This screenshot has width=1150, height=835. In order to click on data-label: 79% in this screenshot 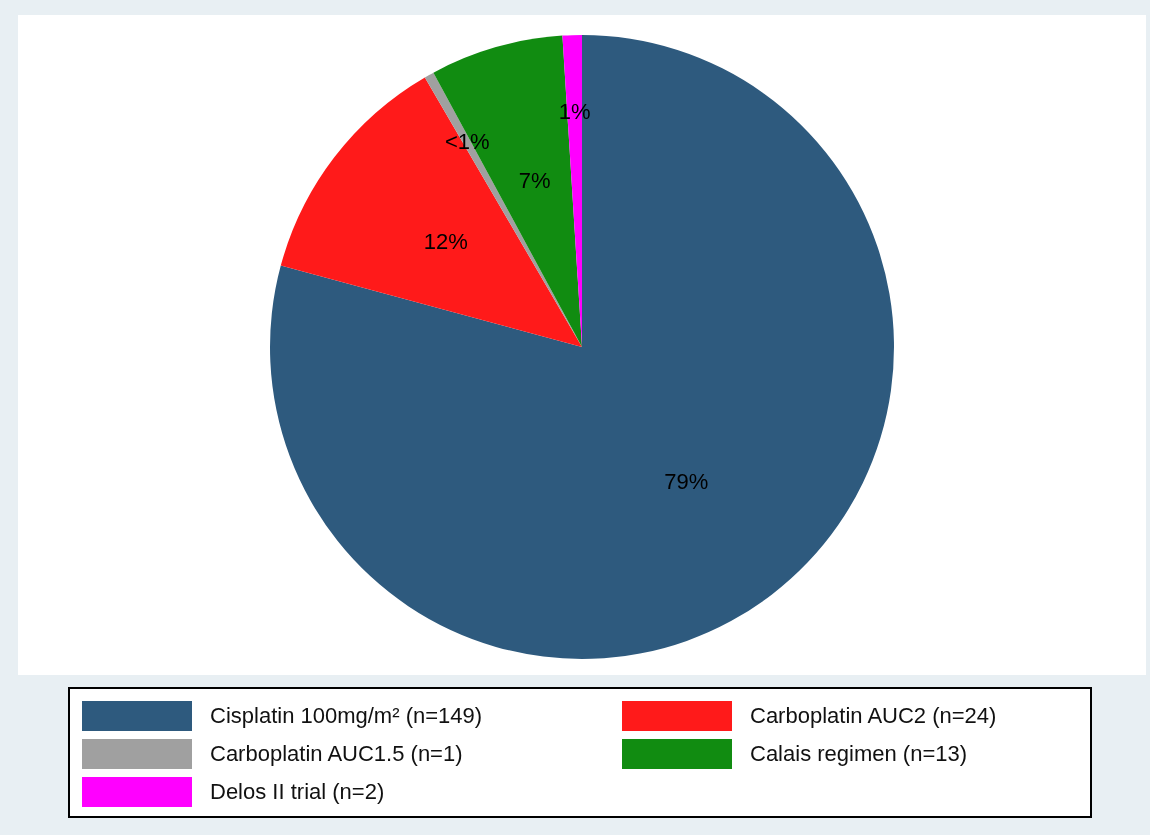, I will do `click(686, 482)`.